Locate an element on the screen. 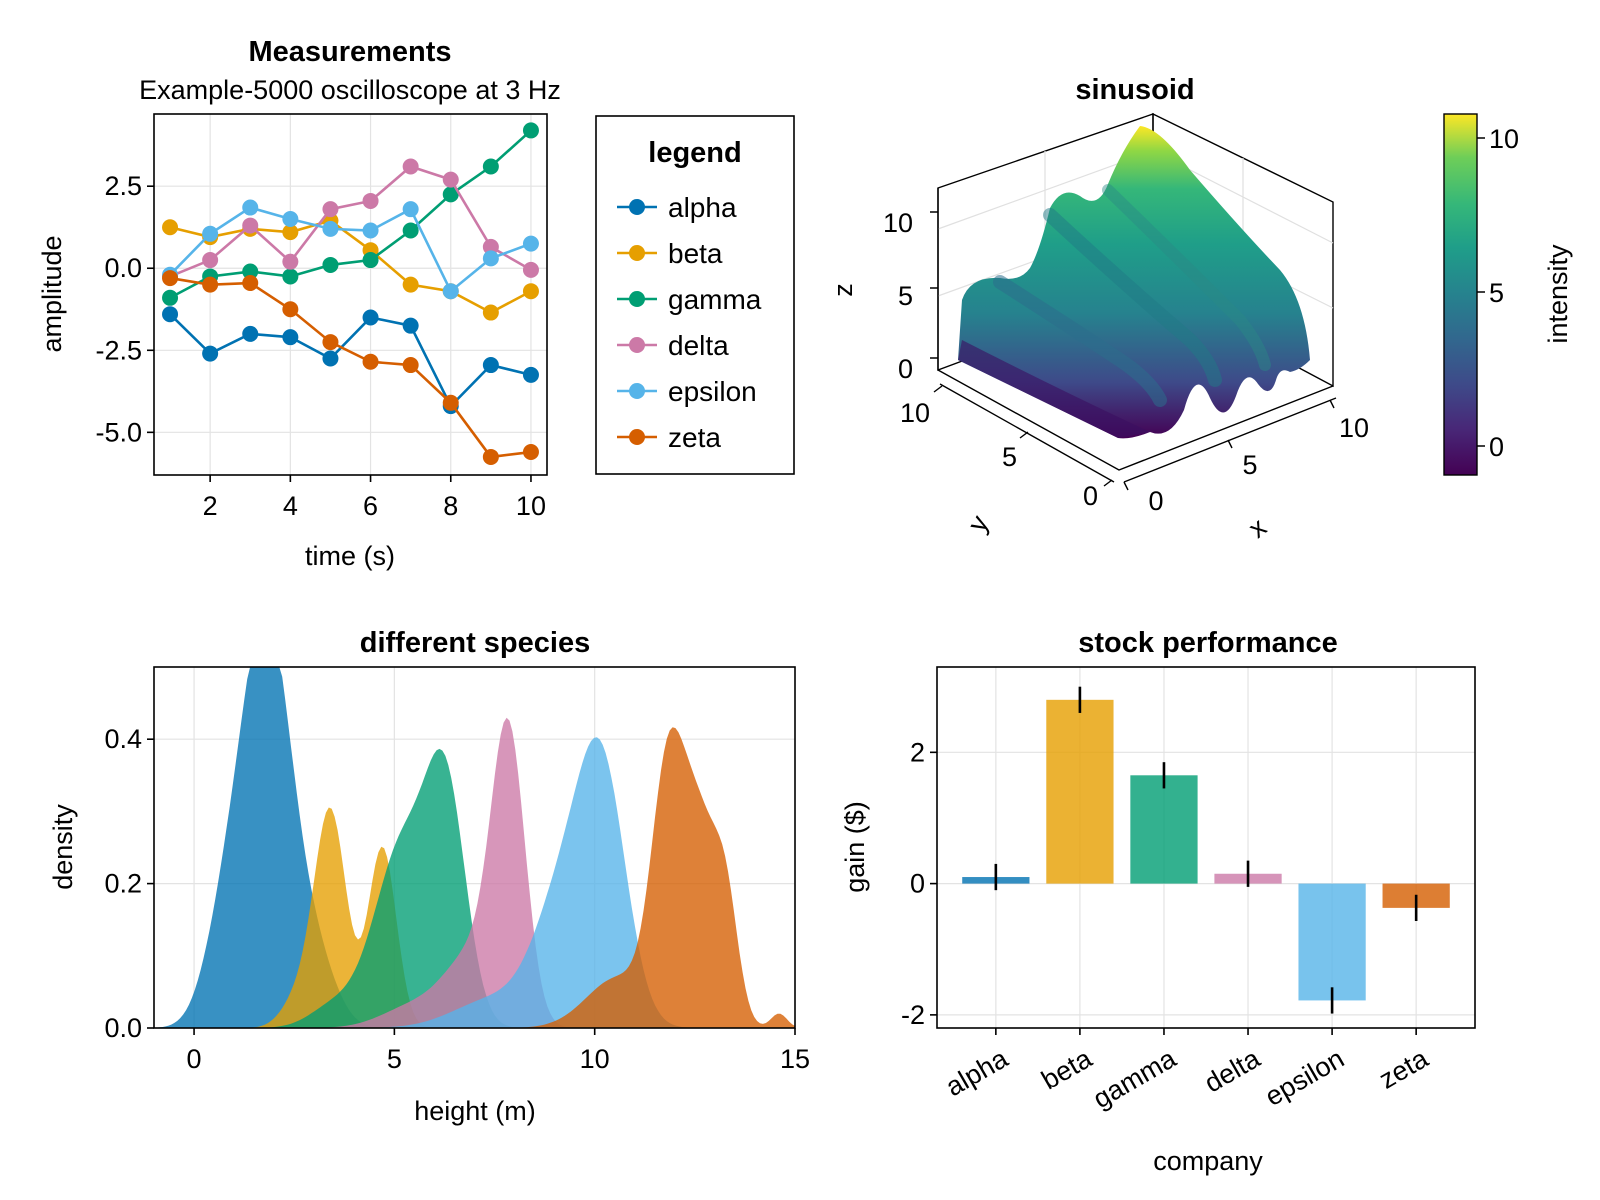 The image size is (1600, 1200). y-tick-10: 10 is located at coordinates (915, 413).